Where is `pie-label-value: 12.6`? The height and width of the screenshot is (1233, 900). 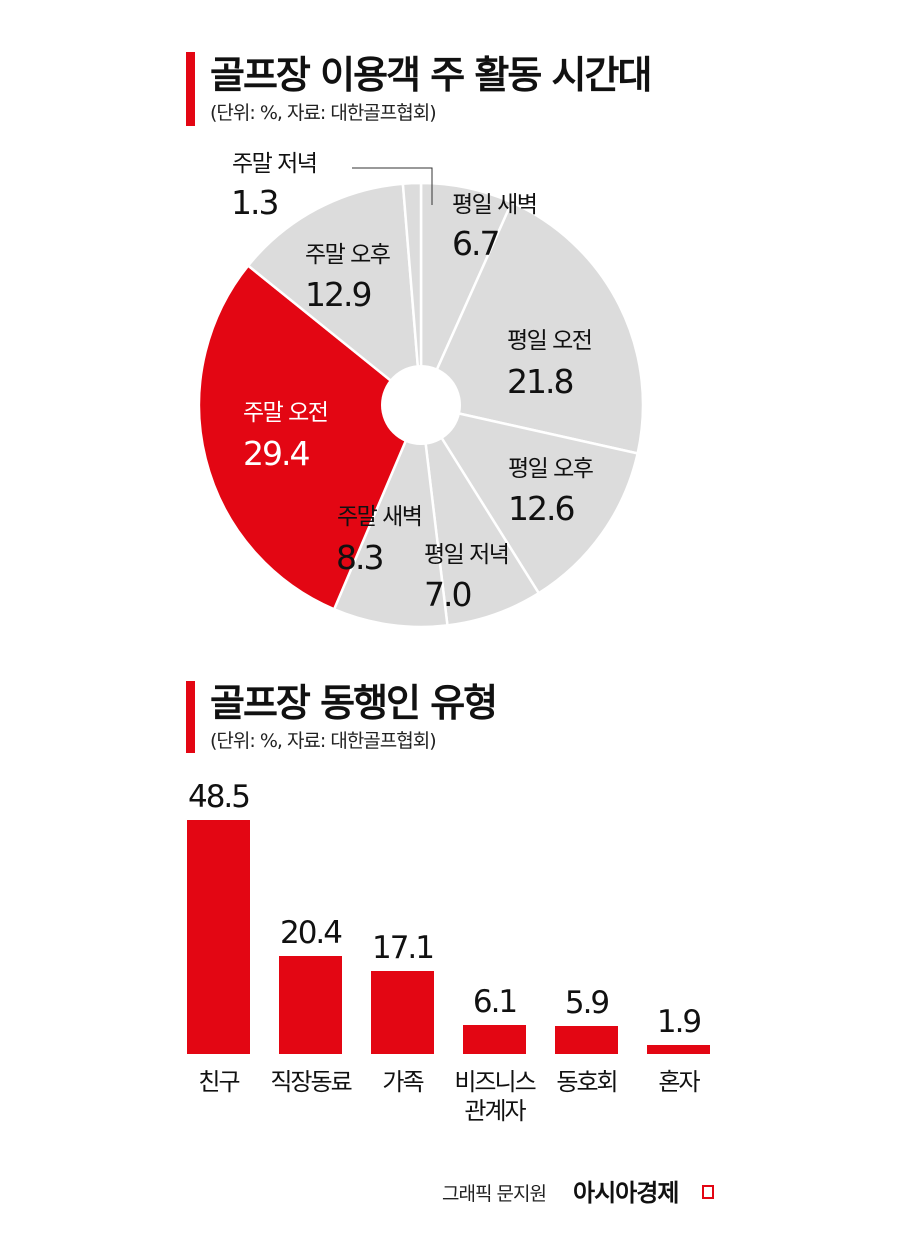 pie-label-value: 12.6 is located at coordinates (541, 508).